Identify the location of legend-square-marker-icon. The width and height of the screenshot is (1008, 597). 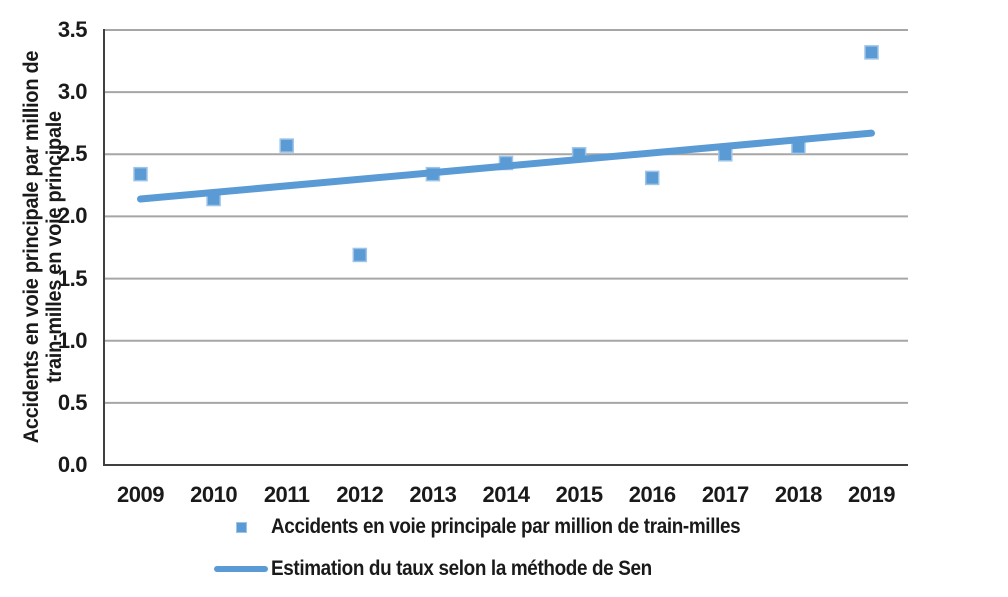
(241, 527).